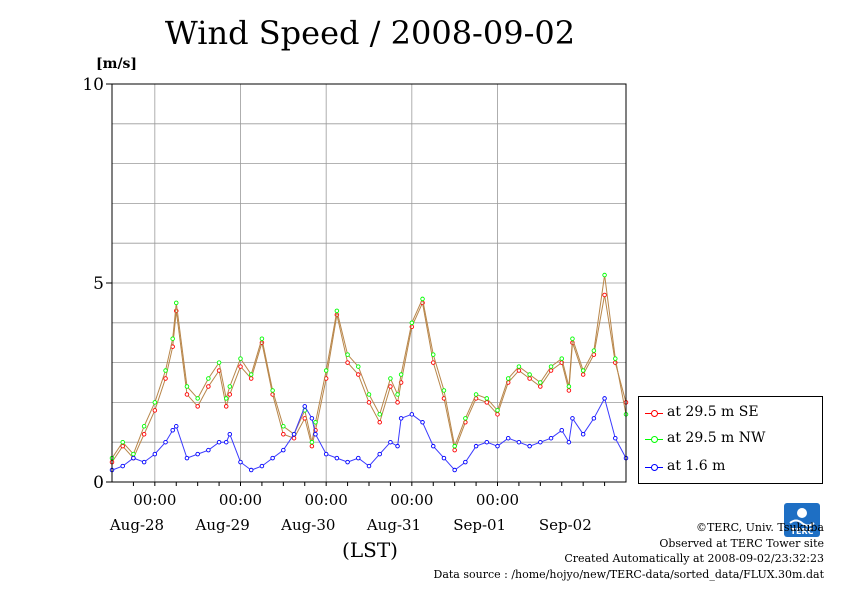 This screenshot has height=595, width=842. Describe the element at coordinates (370, 33) in the screenshot. I see `chart-title: Wind Speed / 2008-09-02` at that location.